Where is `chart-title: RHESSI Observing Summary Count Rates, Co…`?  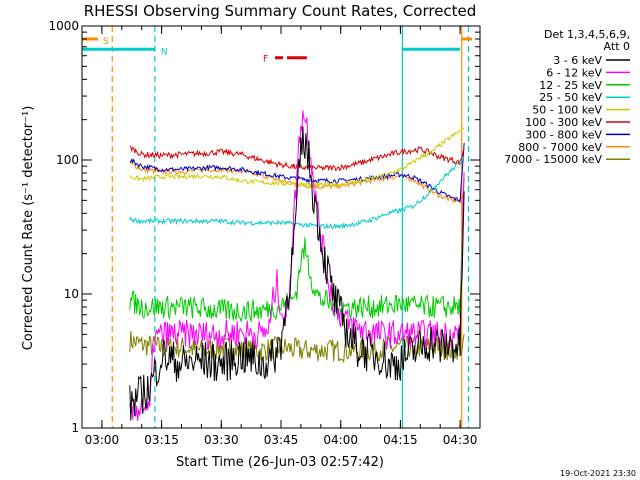 chart-title: RHESSI Observing Summary Count Rates, Co… is located at coordinates (280, 11).